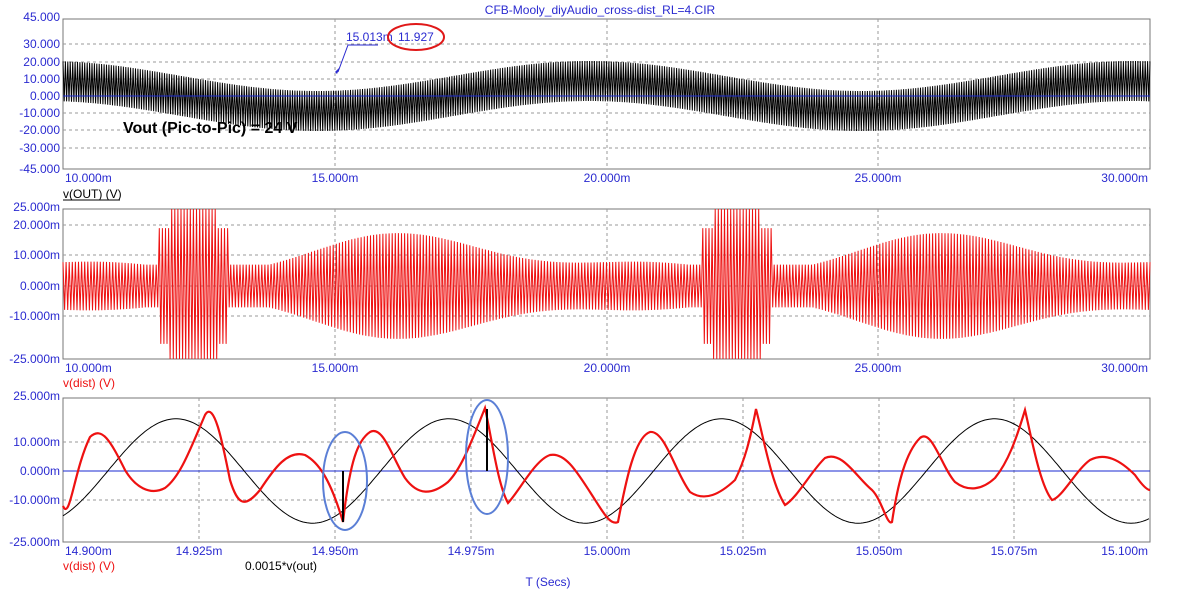 The image size is (1181, 594). Describe the element at coordinates (281, 566) in the screenshot. I see `bottom-black-series-label: 0.0015*v(out)` at that location.